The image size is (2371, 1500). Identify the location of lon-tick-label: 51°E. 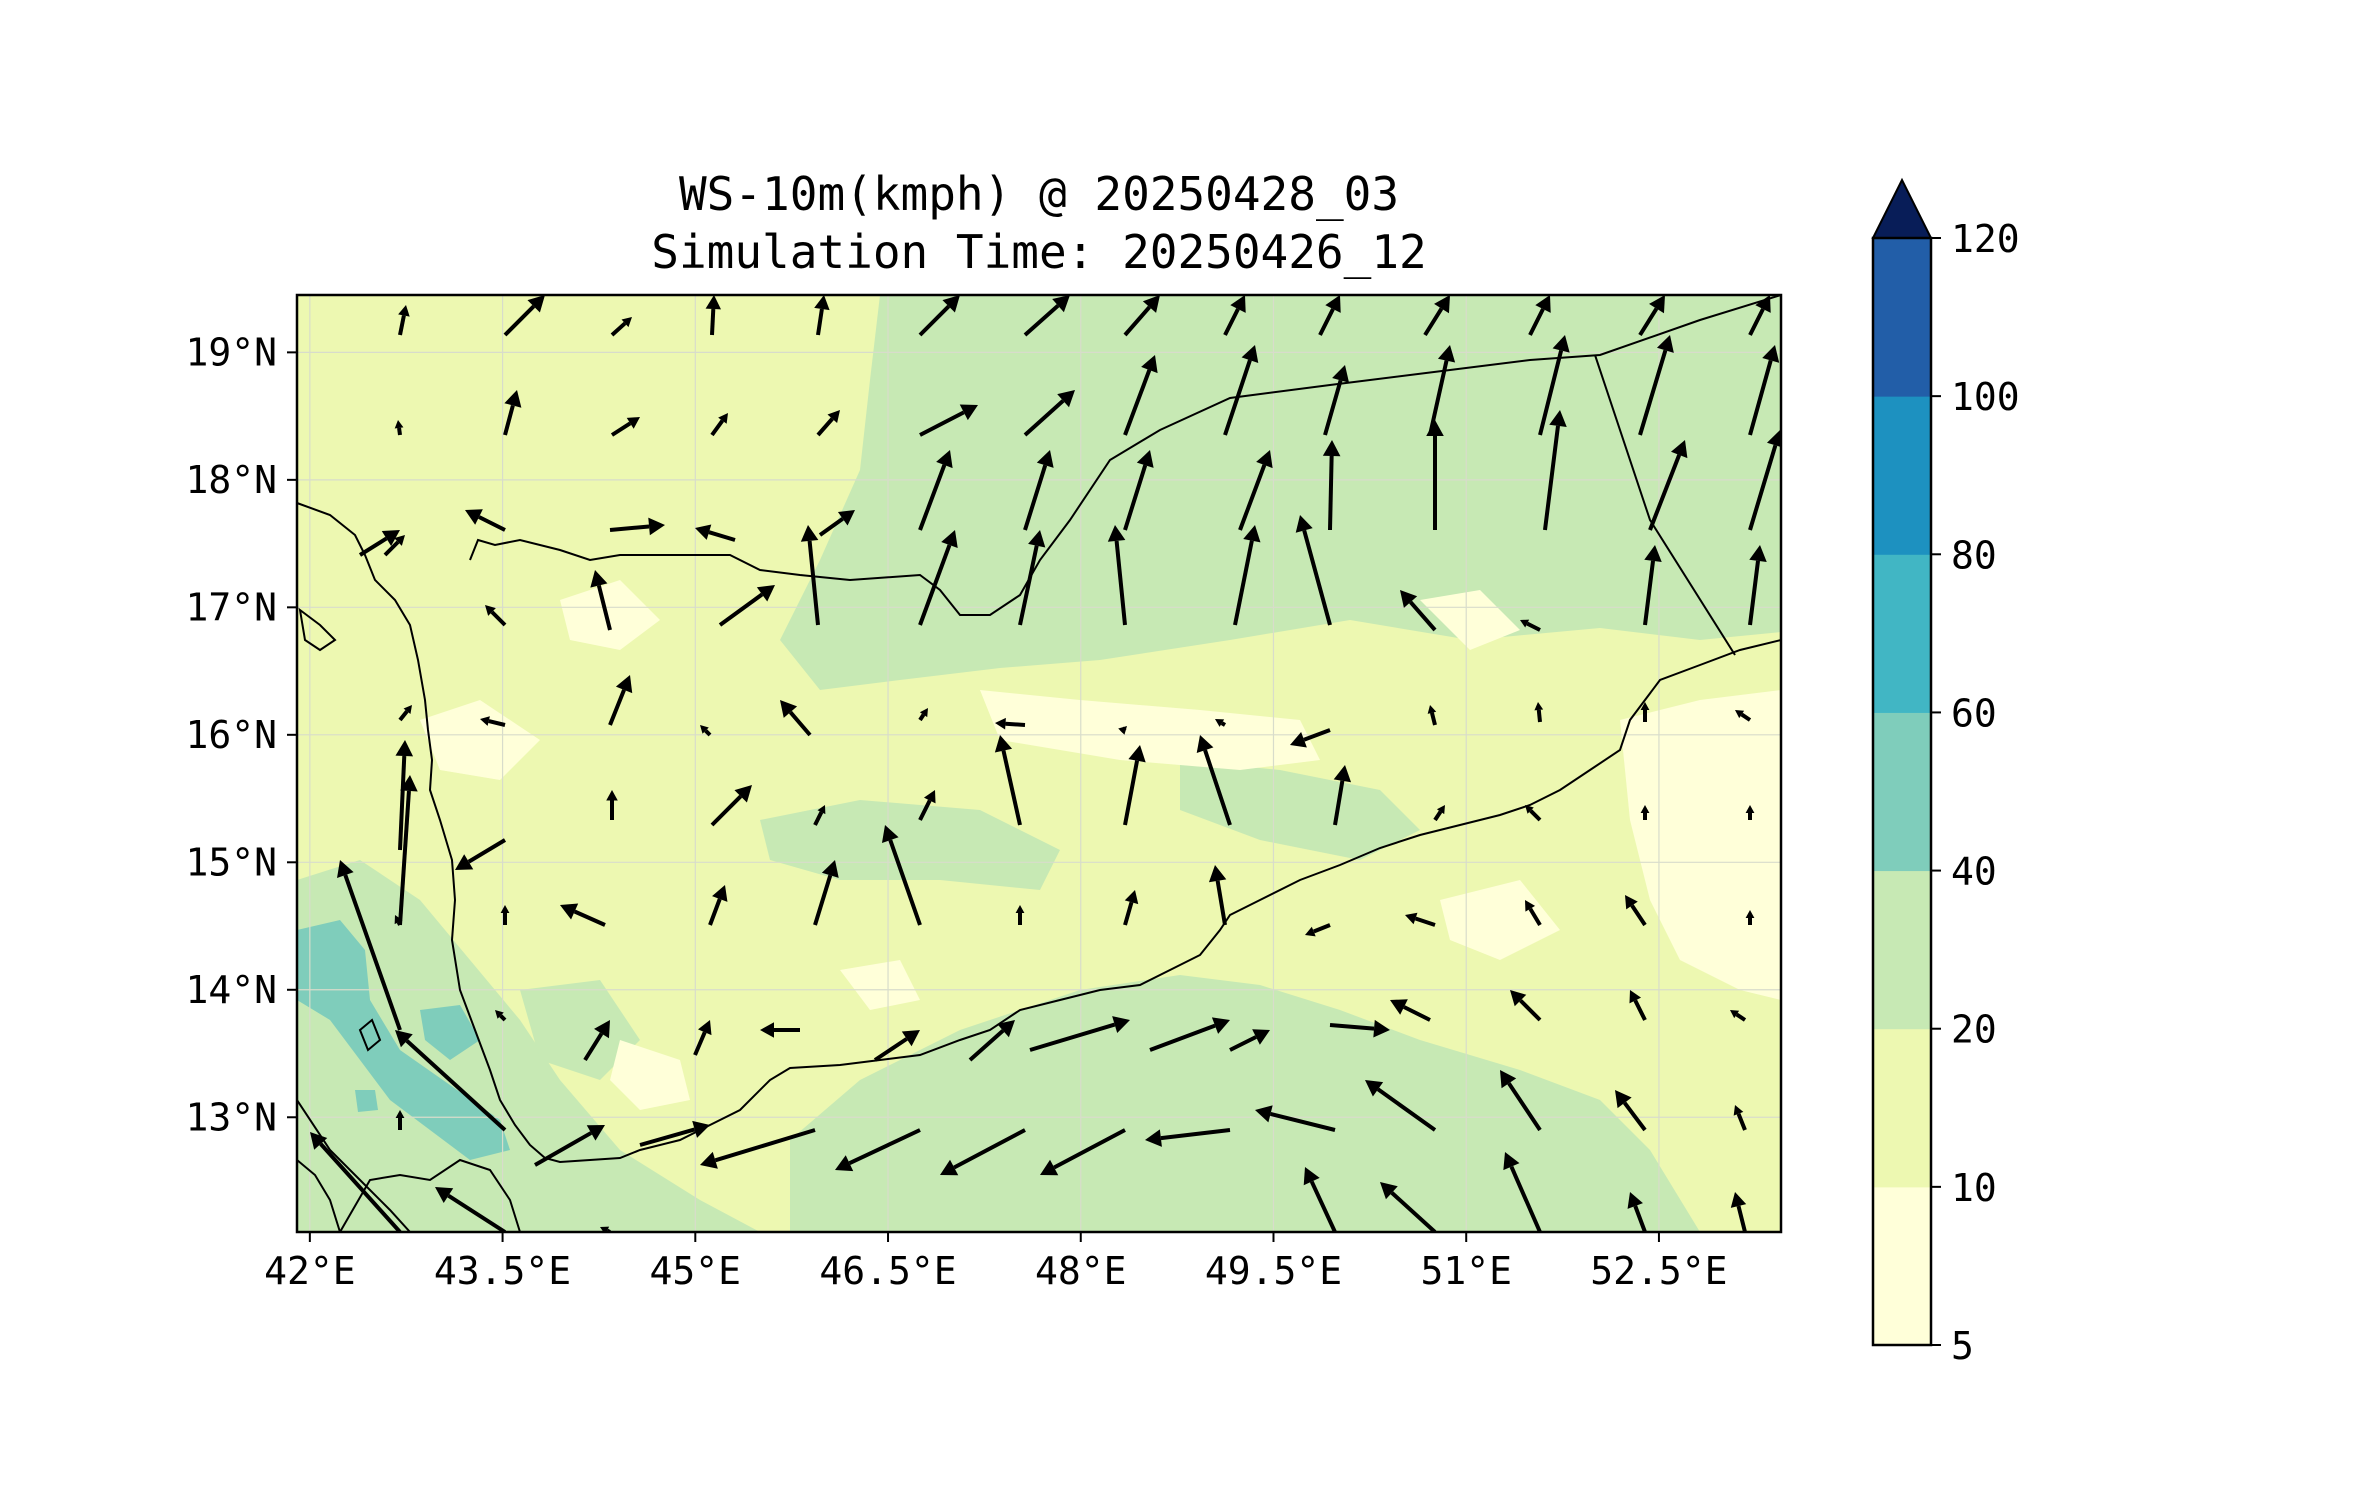
(1466, 1271).